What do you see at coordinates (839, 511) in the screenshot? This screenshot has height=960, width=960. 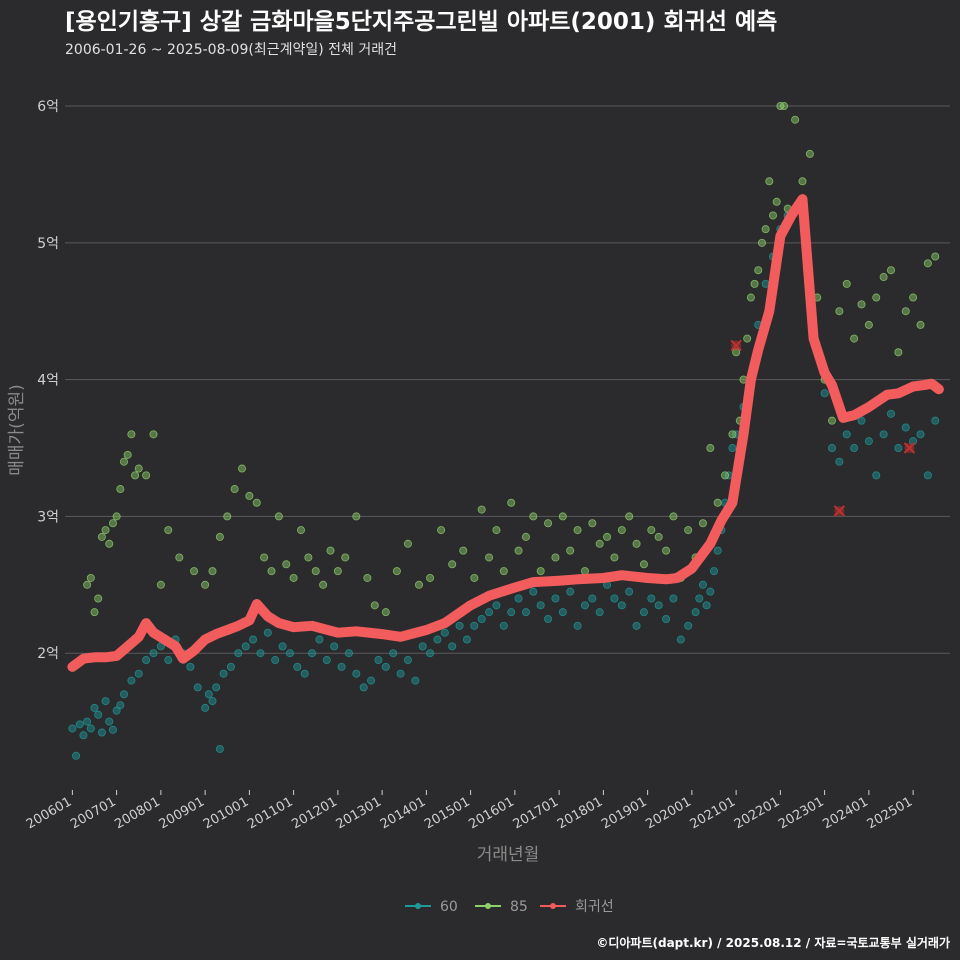 I see `prediction-marker-cross` at bounding box center [839, 511].